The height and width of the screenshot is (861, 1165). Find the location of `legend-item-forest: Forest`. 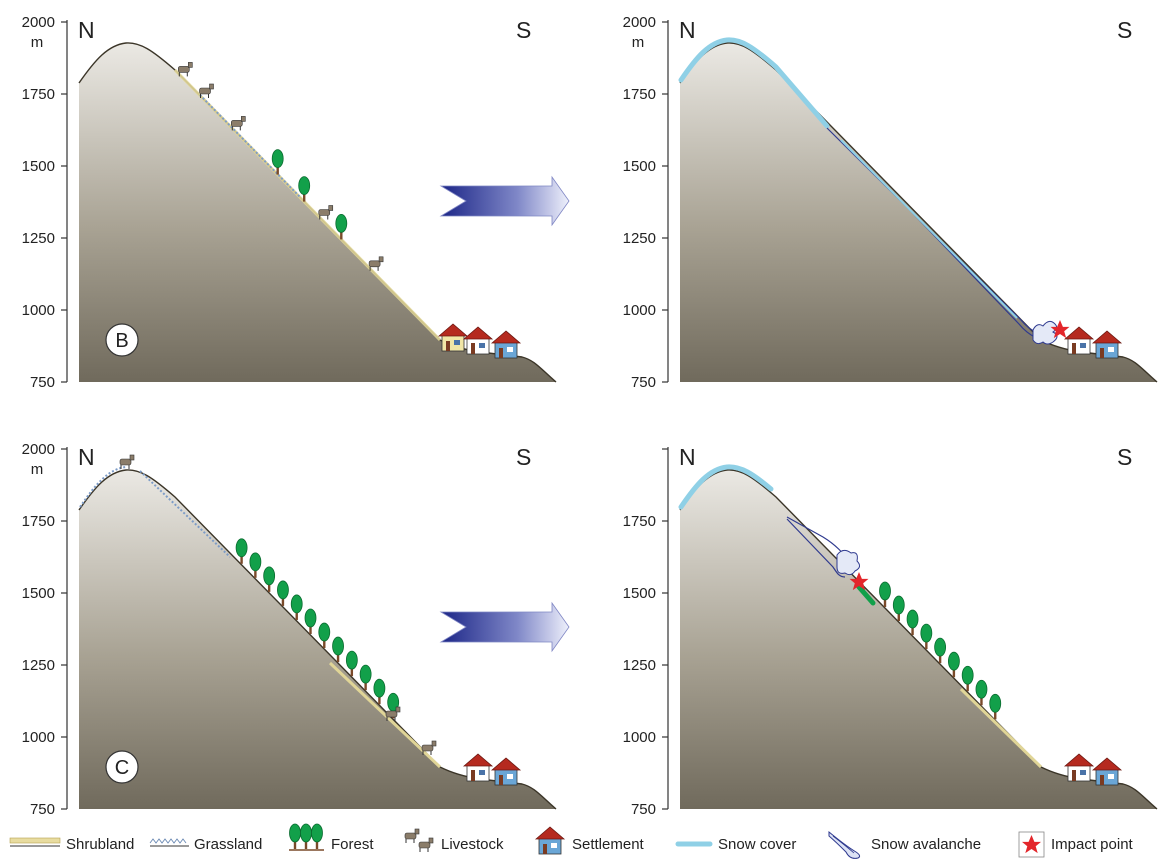

legend-item-forest: Forest is located at coordinates (331, 838).